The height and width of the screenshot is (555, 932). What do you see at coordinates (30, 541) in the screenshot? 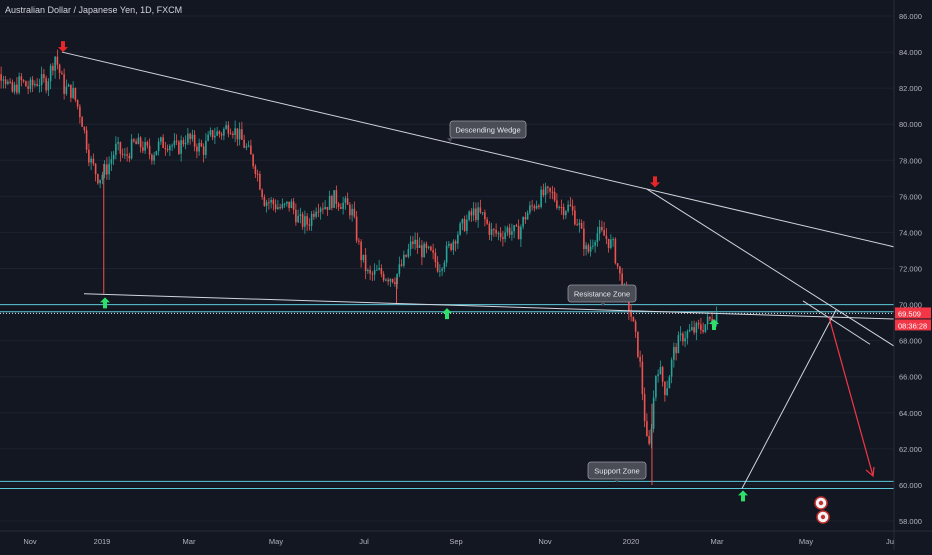
I see `x-tick-label: Nov` at bounding box center [30, 541].